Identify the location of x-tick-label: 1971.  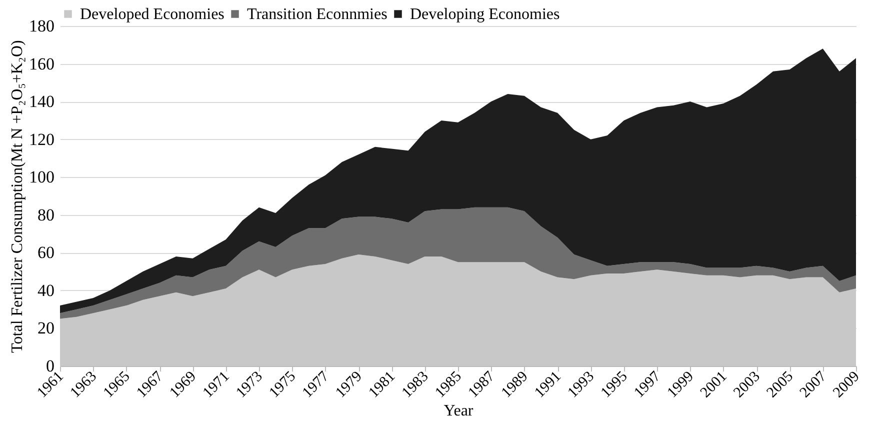
(216, 385).